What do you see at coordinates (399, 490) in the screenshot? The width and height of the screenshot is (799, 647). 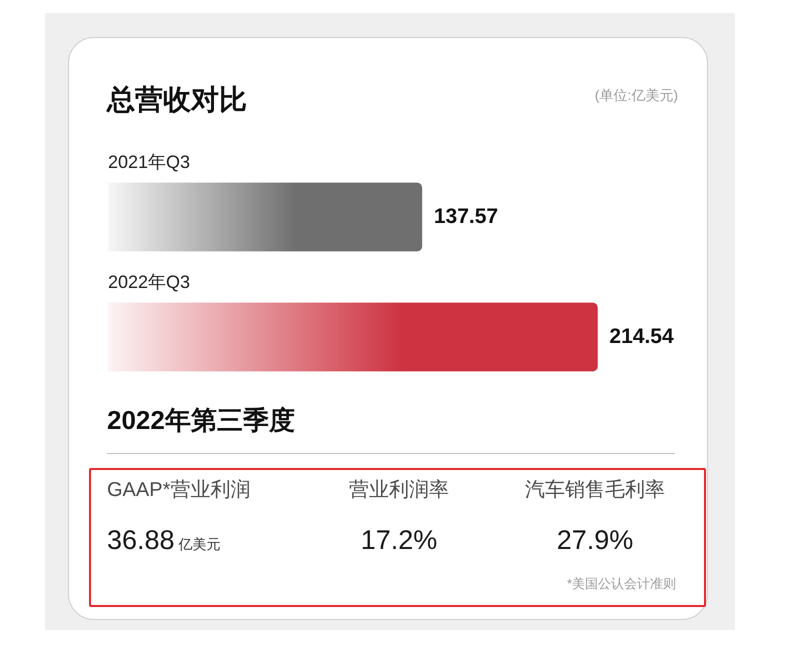 I see `category-label: 营业利润率` at bounding box center [399, 490].